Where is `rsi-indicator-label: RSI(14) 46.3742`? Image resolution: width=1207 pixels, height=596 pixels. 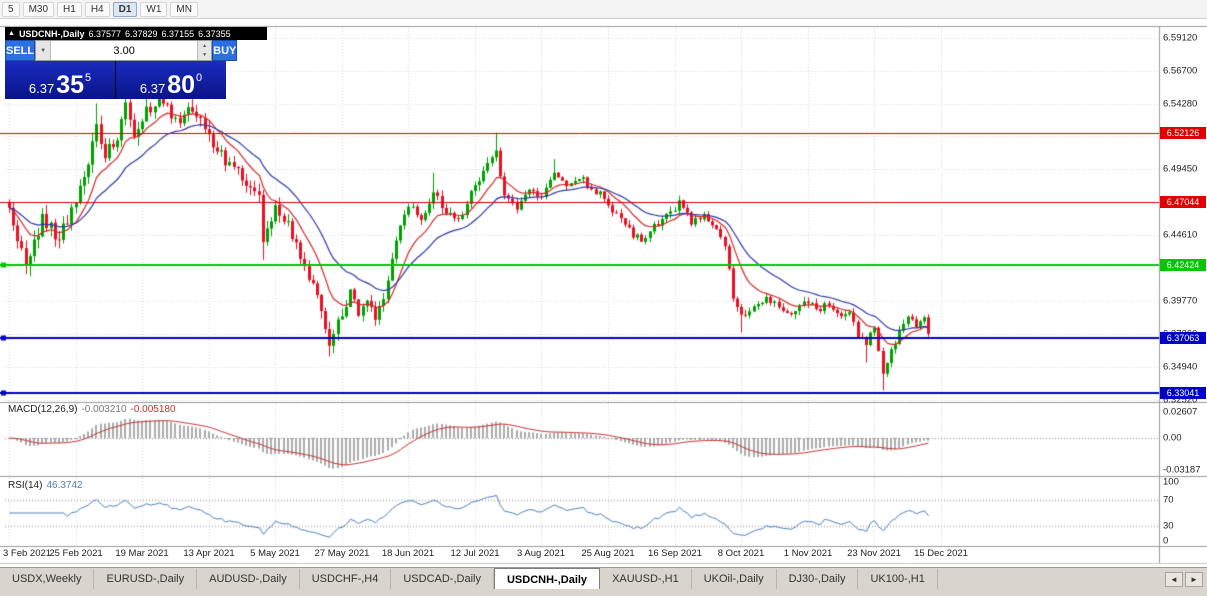
rsi-indicator-label: RSI(14) 46.3742 is located at coordinates (45, 485).